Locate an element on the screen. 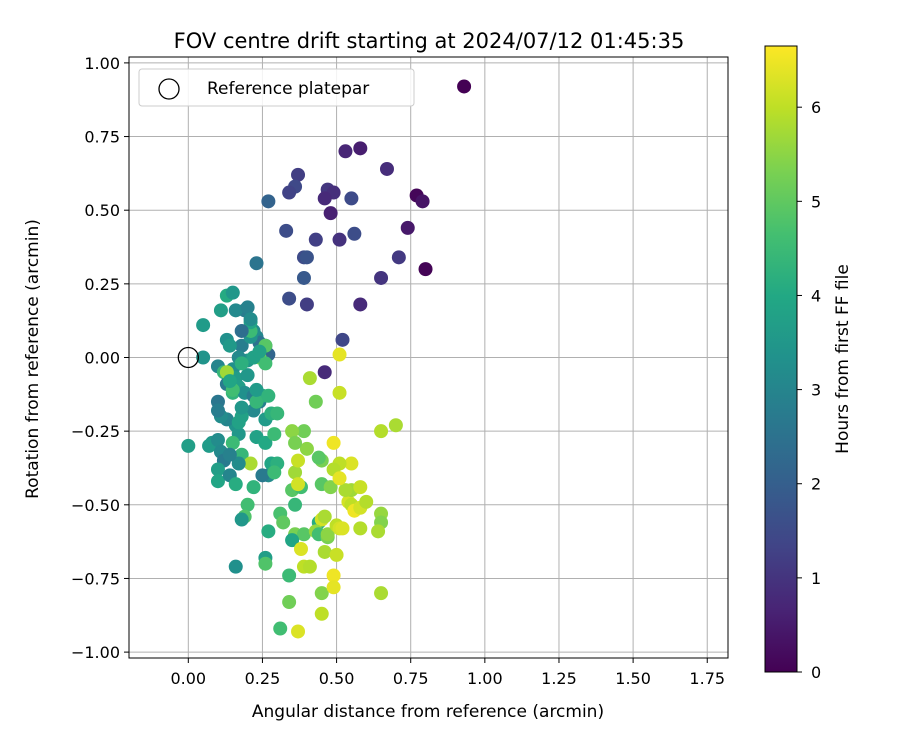 The width and height of the screenshot is (900, 750). reference-platepar-point is located at coordinates (188, 357).